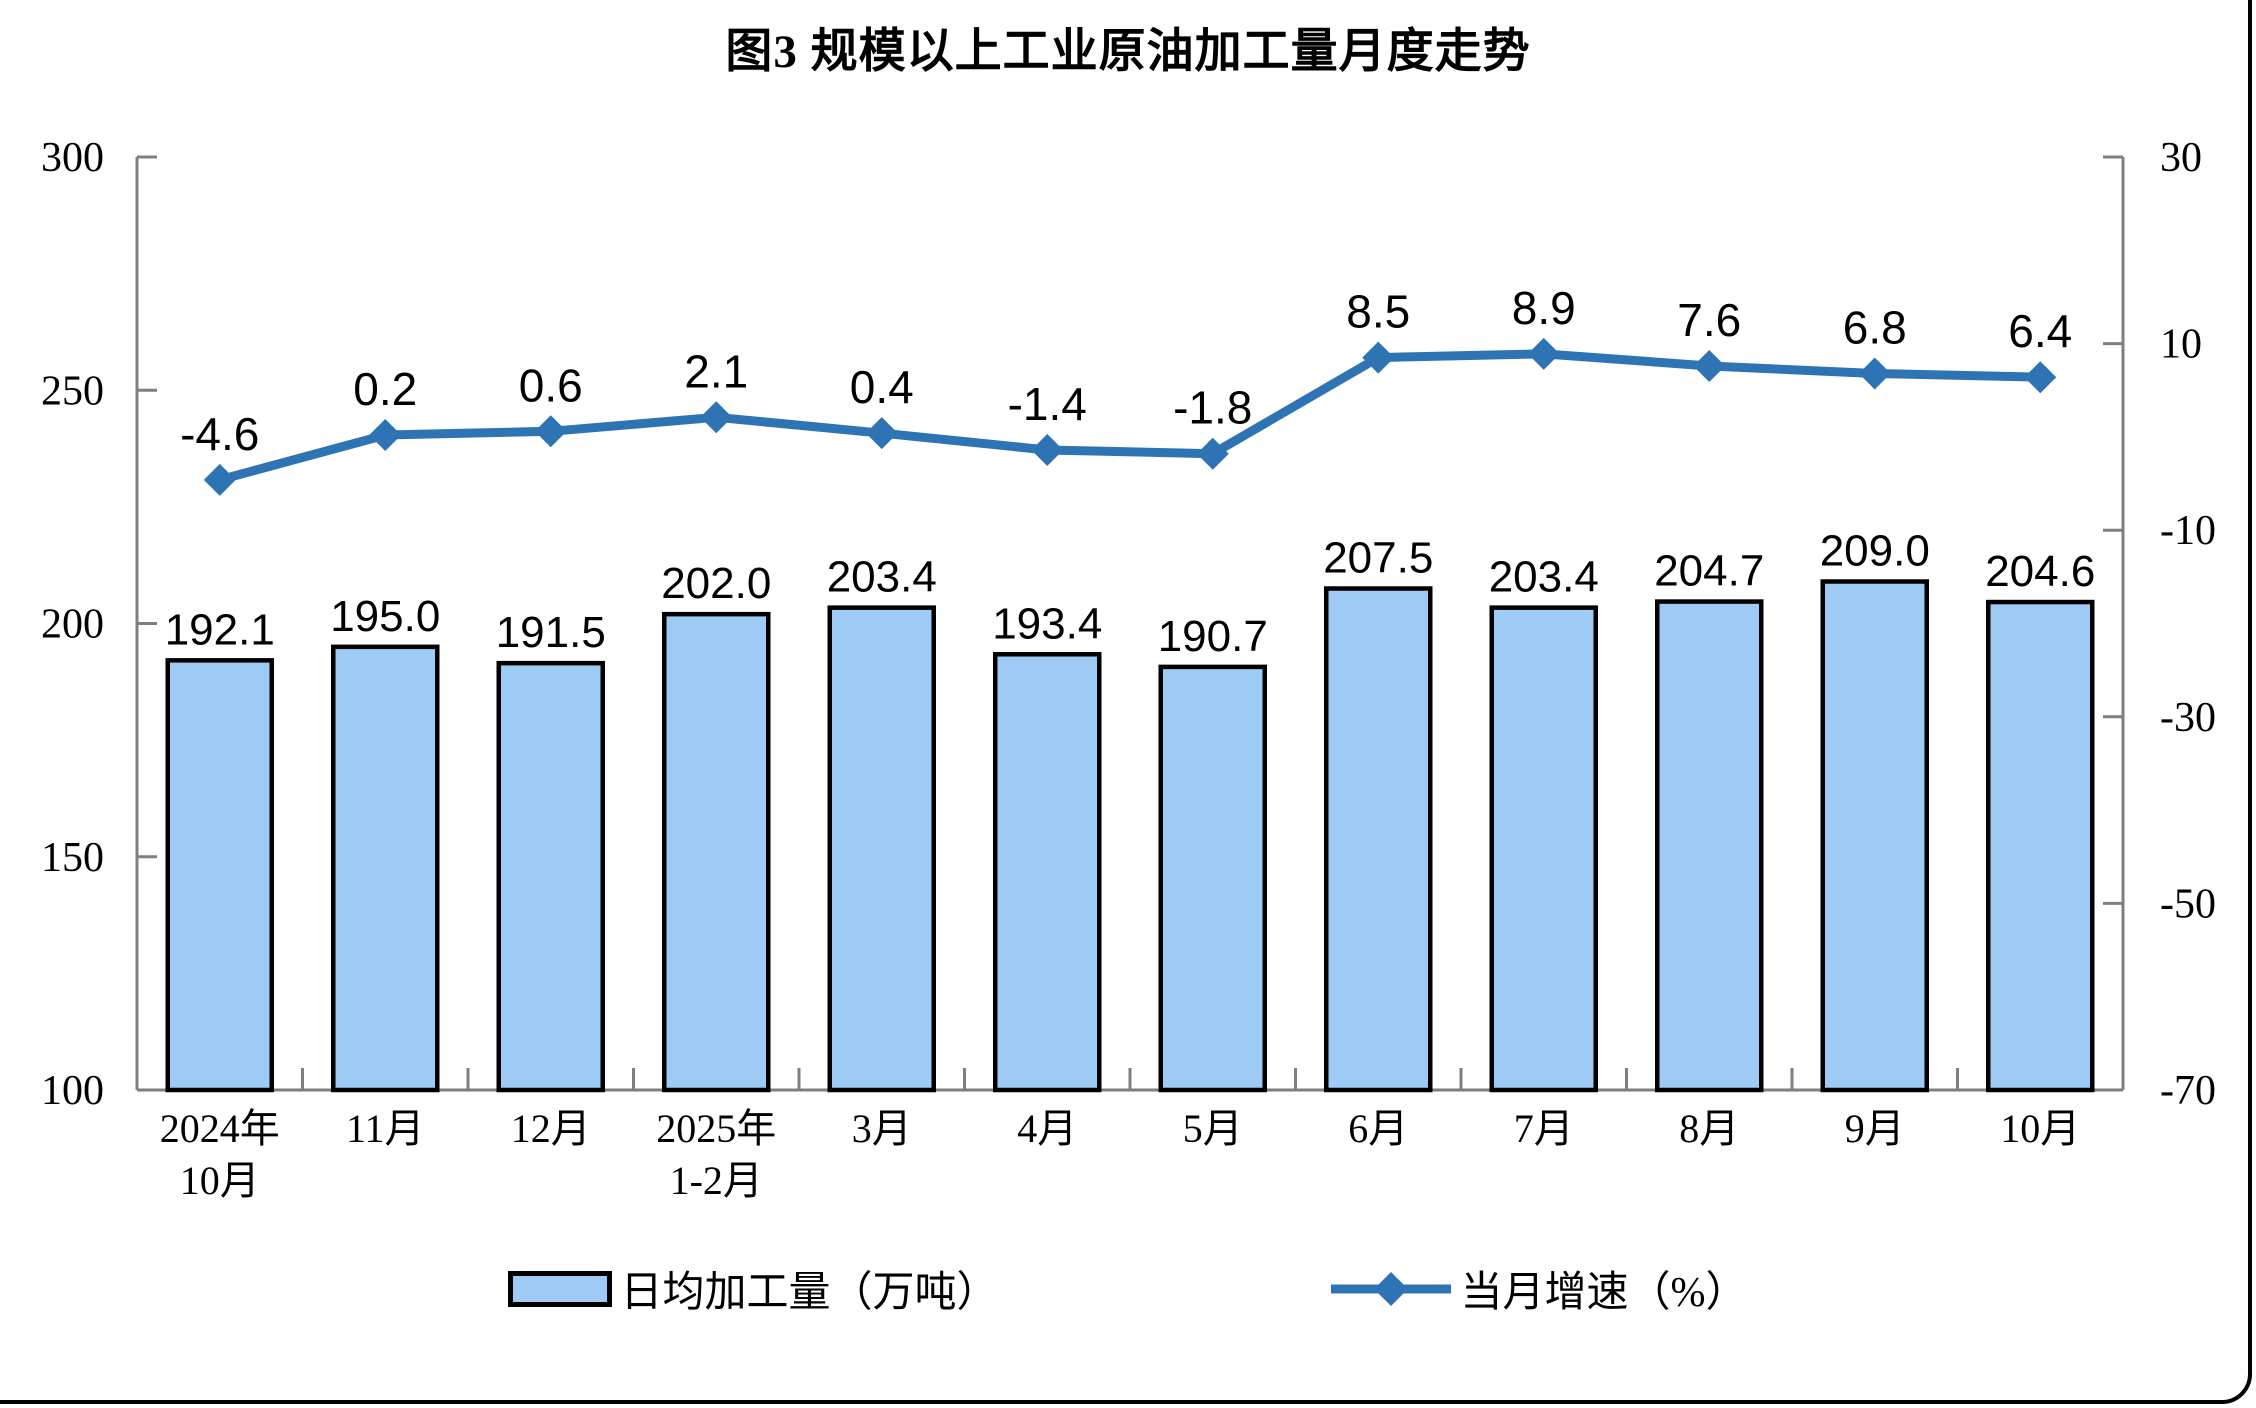 The width and height of the screenshot is (2256, 1408). I want to click on line-value-label: 6.4, so click(2040, 331).